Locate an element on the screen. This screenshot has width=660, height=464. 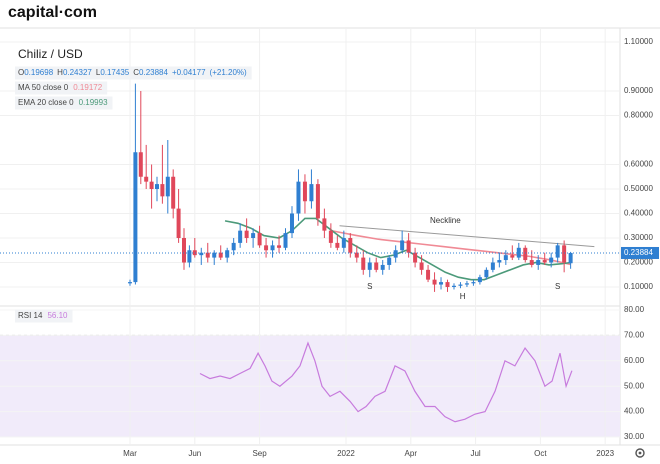
x-tick-label: Sep is located at coordinates (259, 453).